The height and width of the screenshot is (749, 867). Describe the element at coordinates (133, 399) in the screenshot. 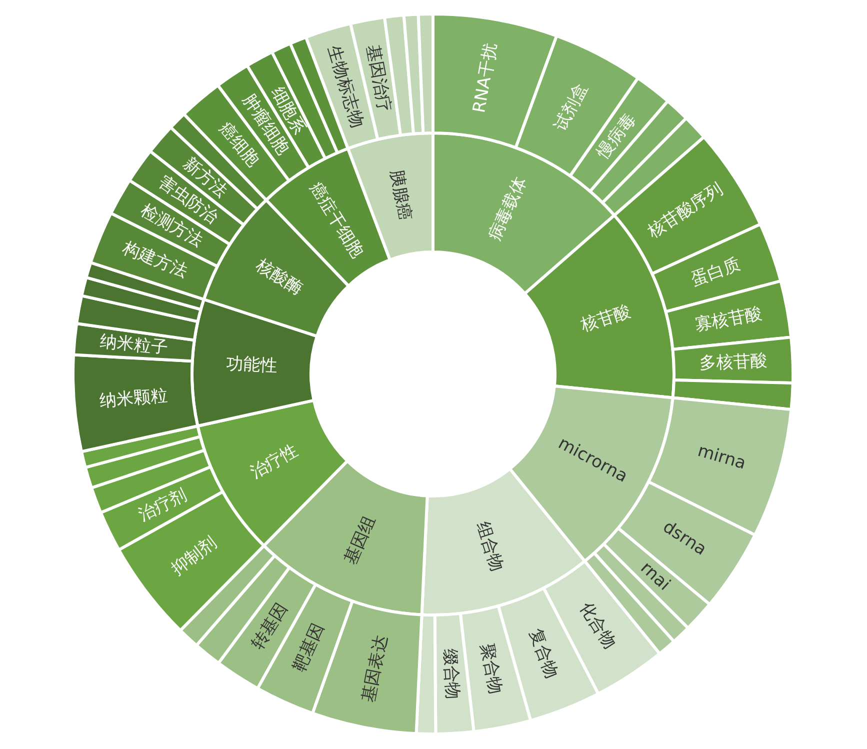

I see `label: 纳米颗粒` at that location.